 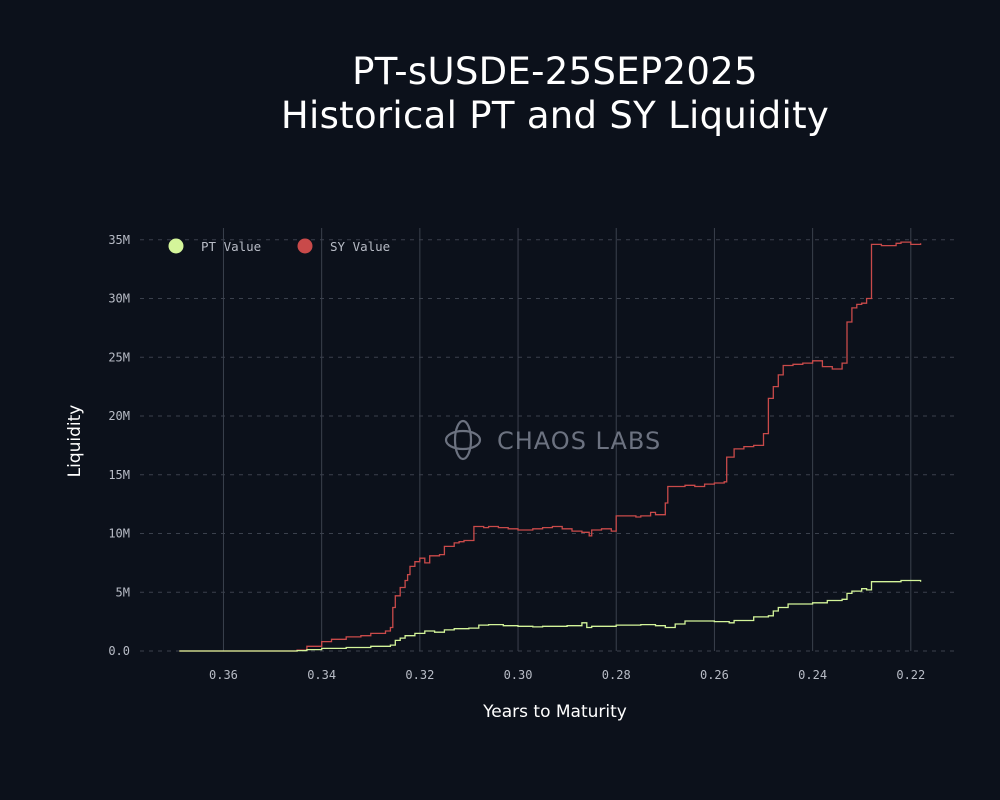 What do you see at coordinates (463, 440) in the screenshot?
I see `chaos-labs-logo-icon` at bounding box center [463, 440].